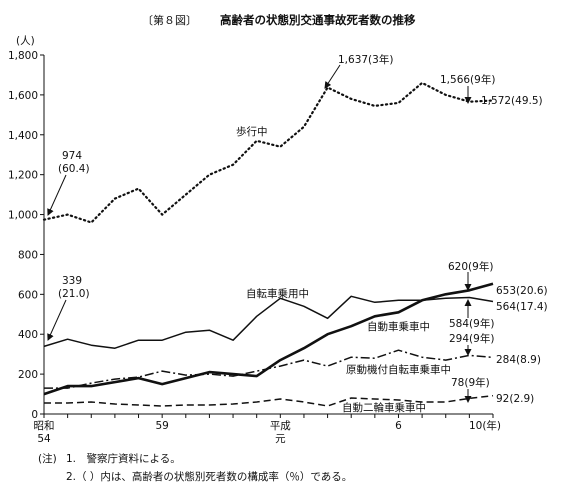 This screenshot has height=502, width=562. What do you see at coordinates (57, 320) in the screenshot?
I see `leader-bike-start` at bounding box center [57, 320].